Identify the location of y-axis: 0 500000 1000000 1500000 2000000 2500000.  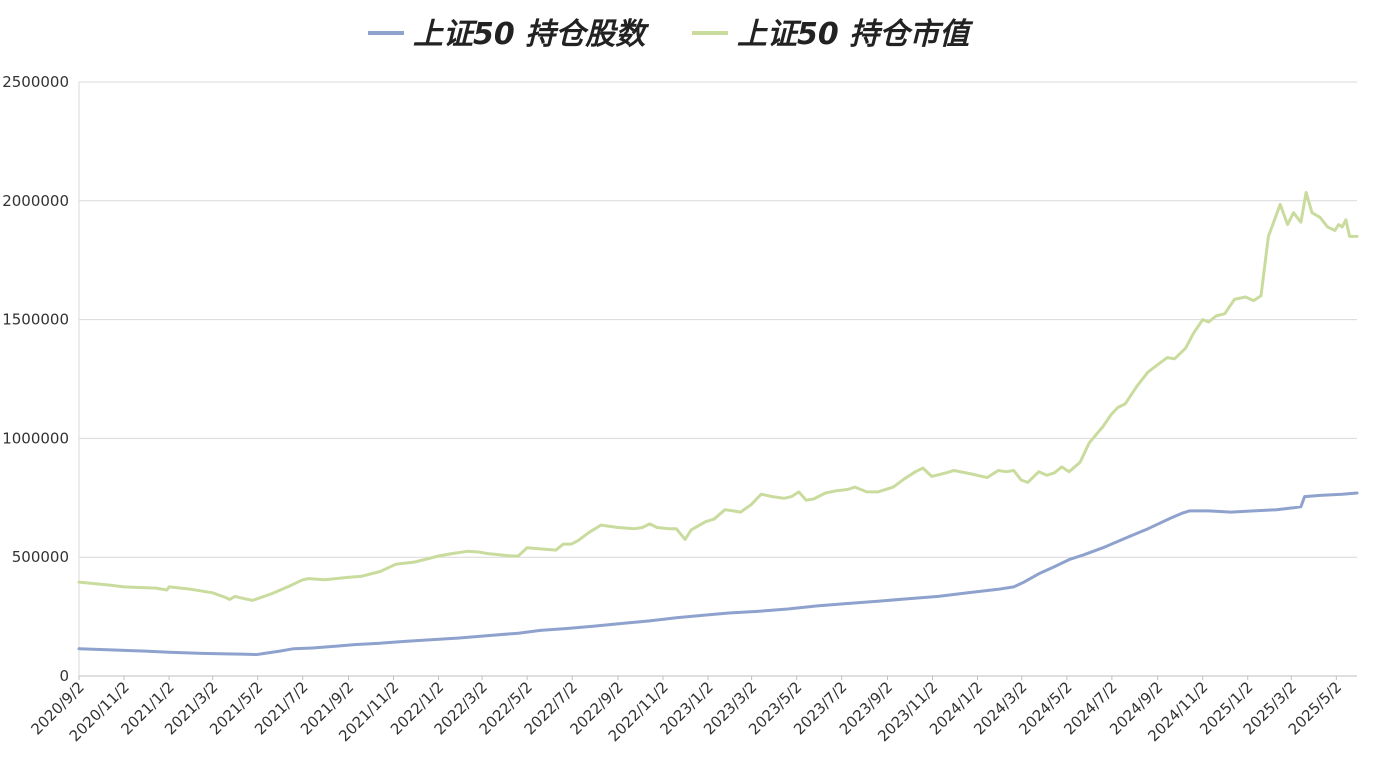
(41, 379).